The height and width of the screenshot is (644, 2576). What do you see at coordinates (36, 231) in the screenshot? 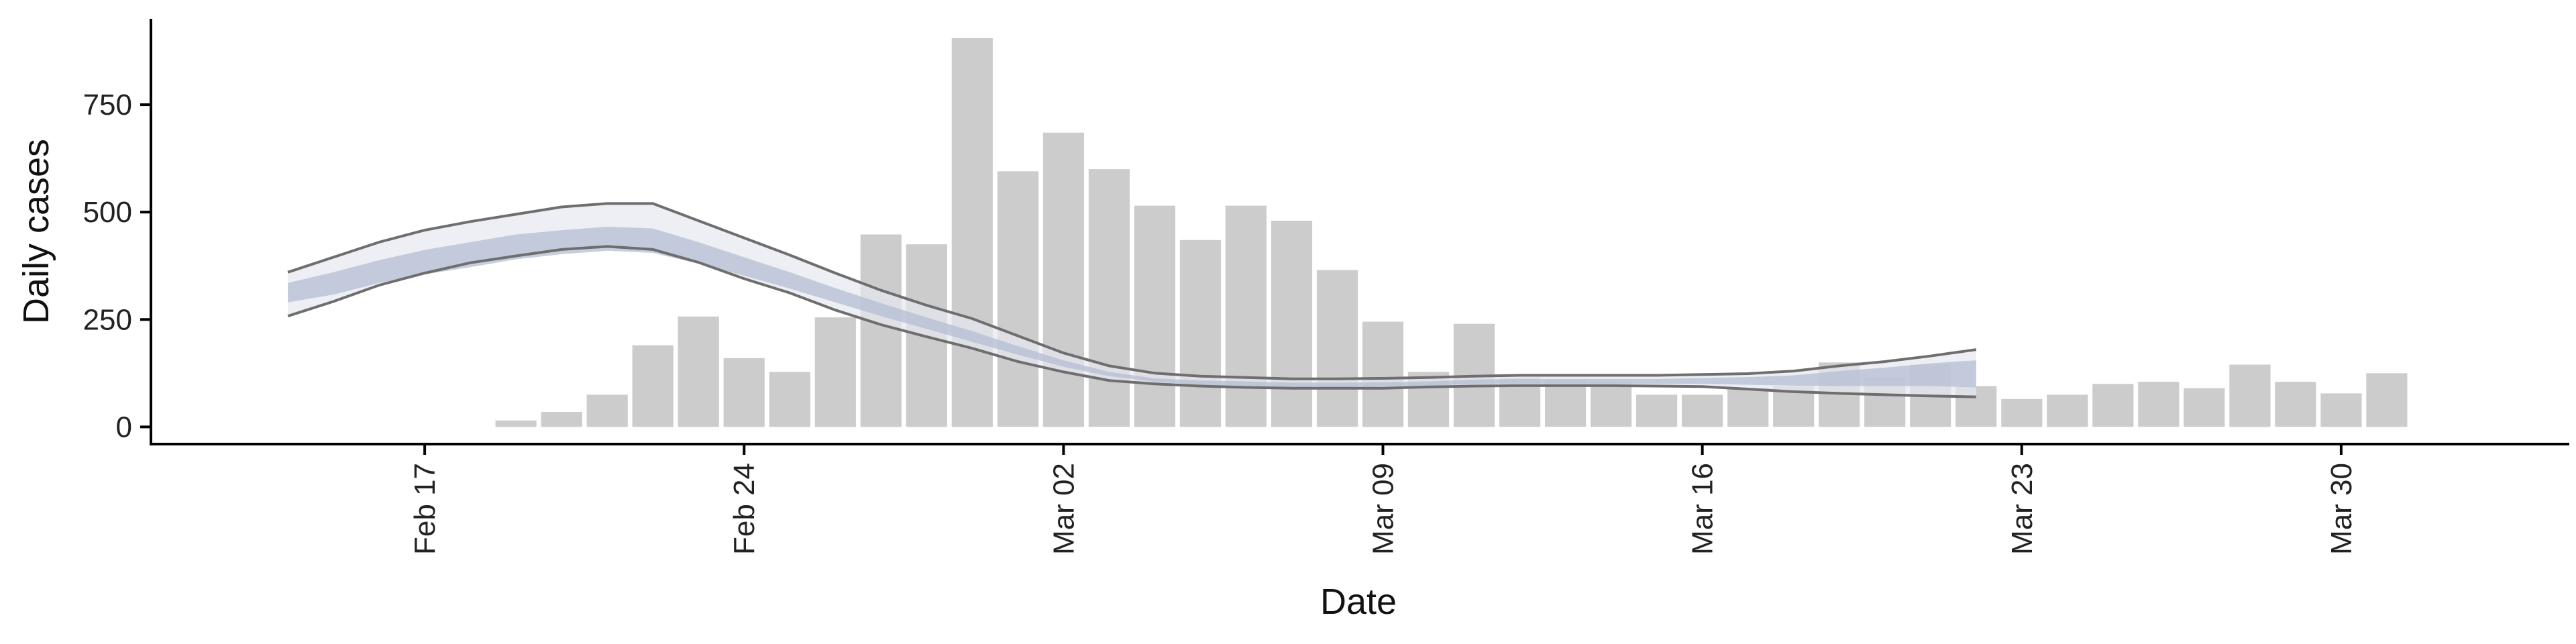
I see `y-axis-title: Daily cases` at bounding box center [36, 231].